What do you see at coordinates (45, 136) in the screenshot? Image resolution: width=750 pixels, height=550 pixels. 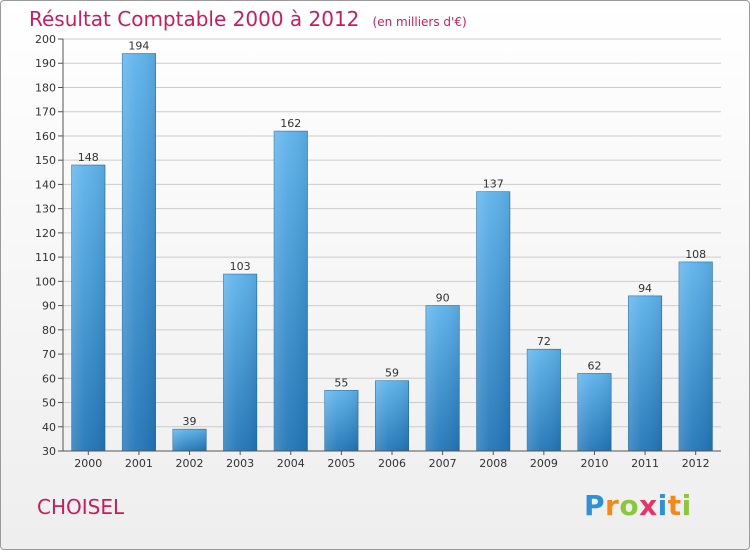 I see `y-tick-label: 160` at bounding box center [45, 136].